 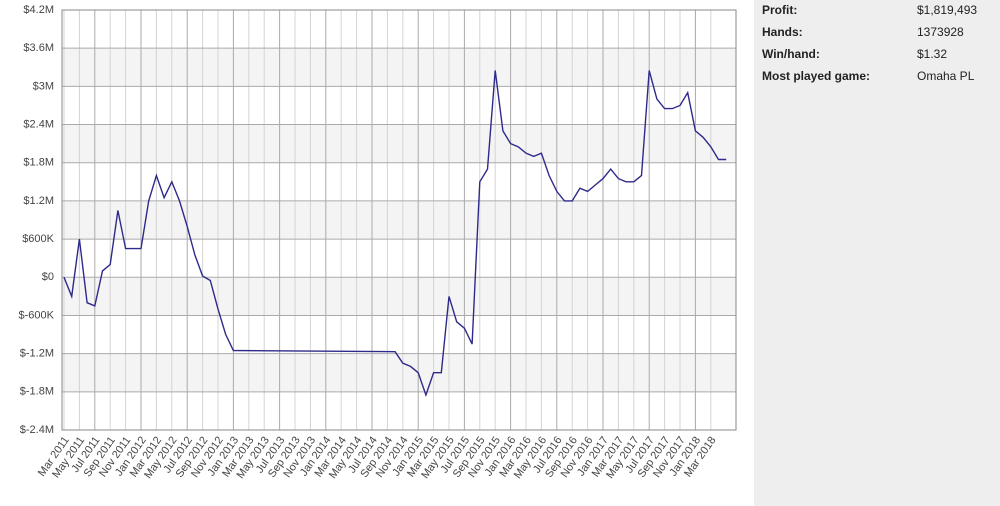 I want to click on stat-label: Win/hand:, so click(x=791, y=54).